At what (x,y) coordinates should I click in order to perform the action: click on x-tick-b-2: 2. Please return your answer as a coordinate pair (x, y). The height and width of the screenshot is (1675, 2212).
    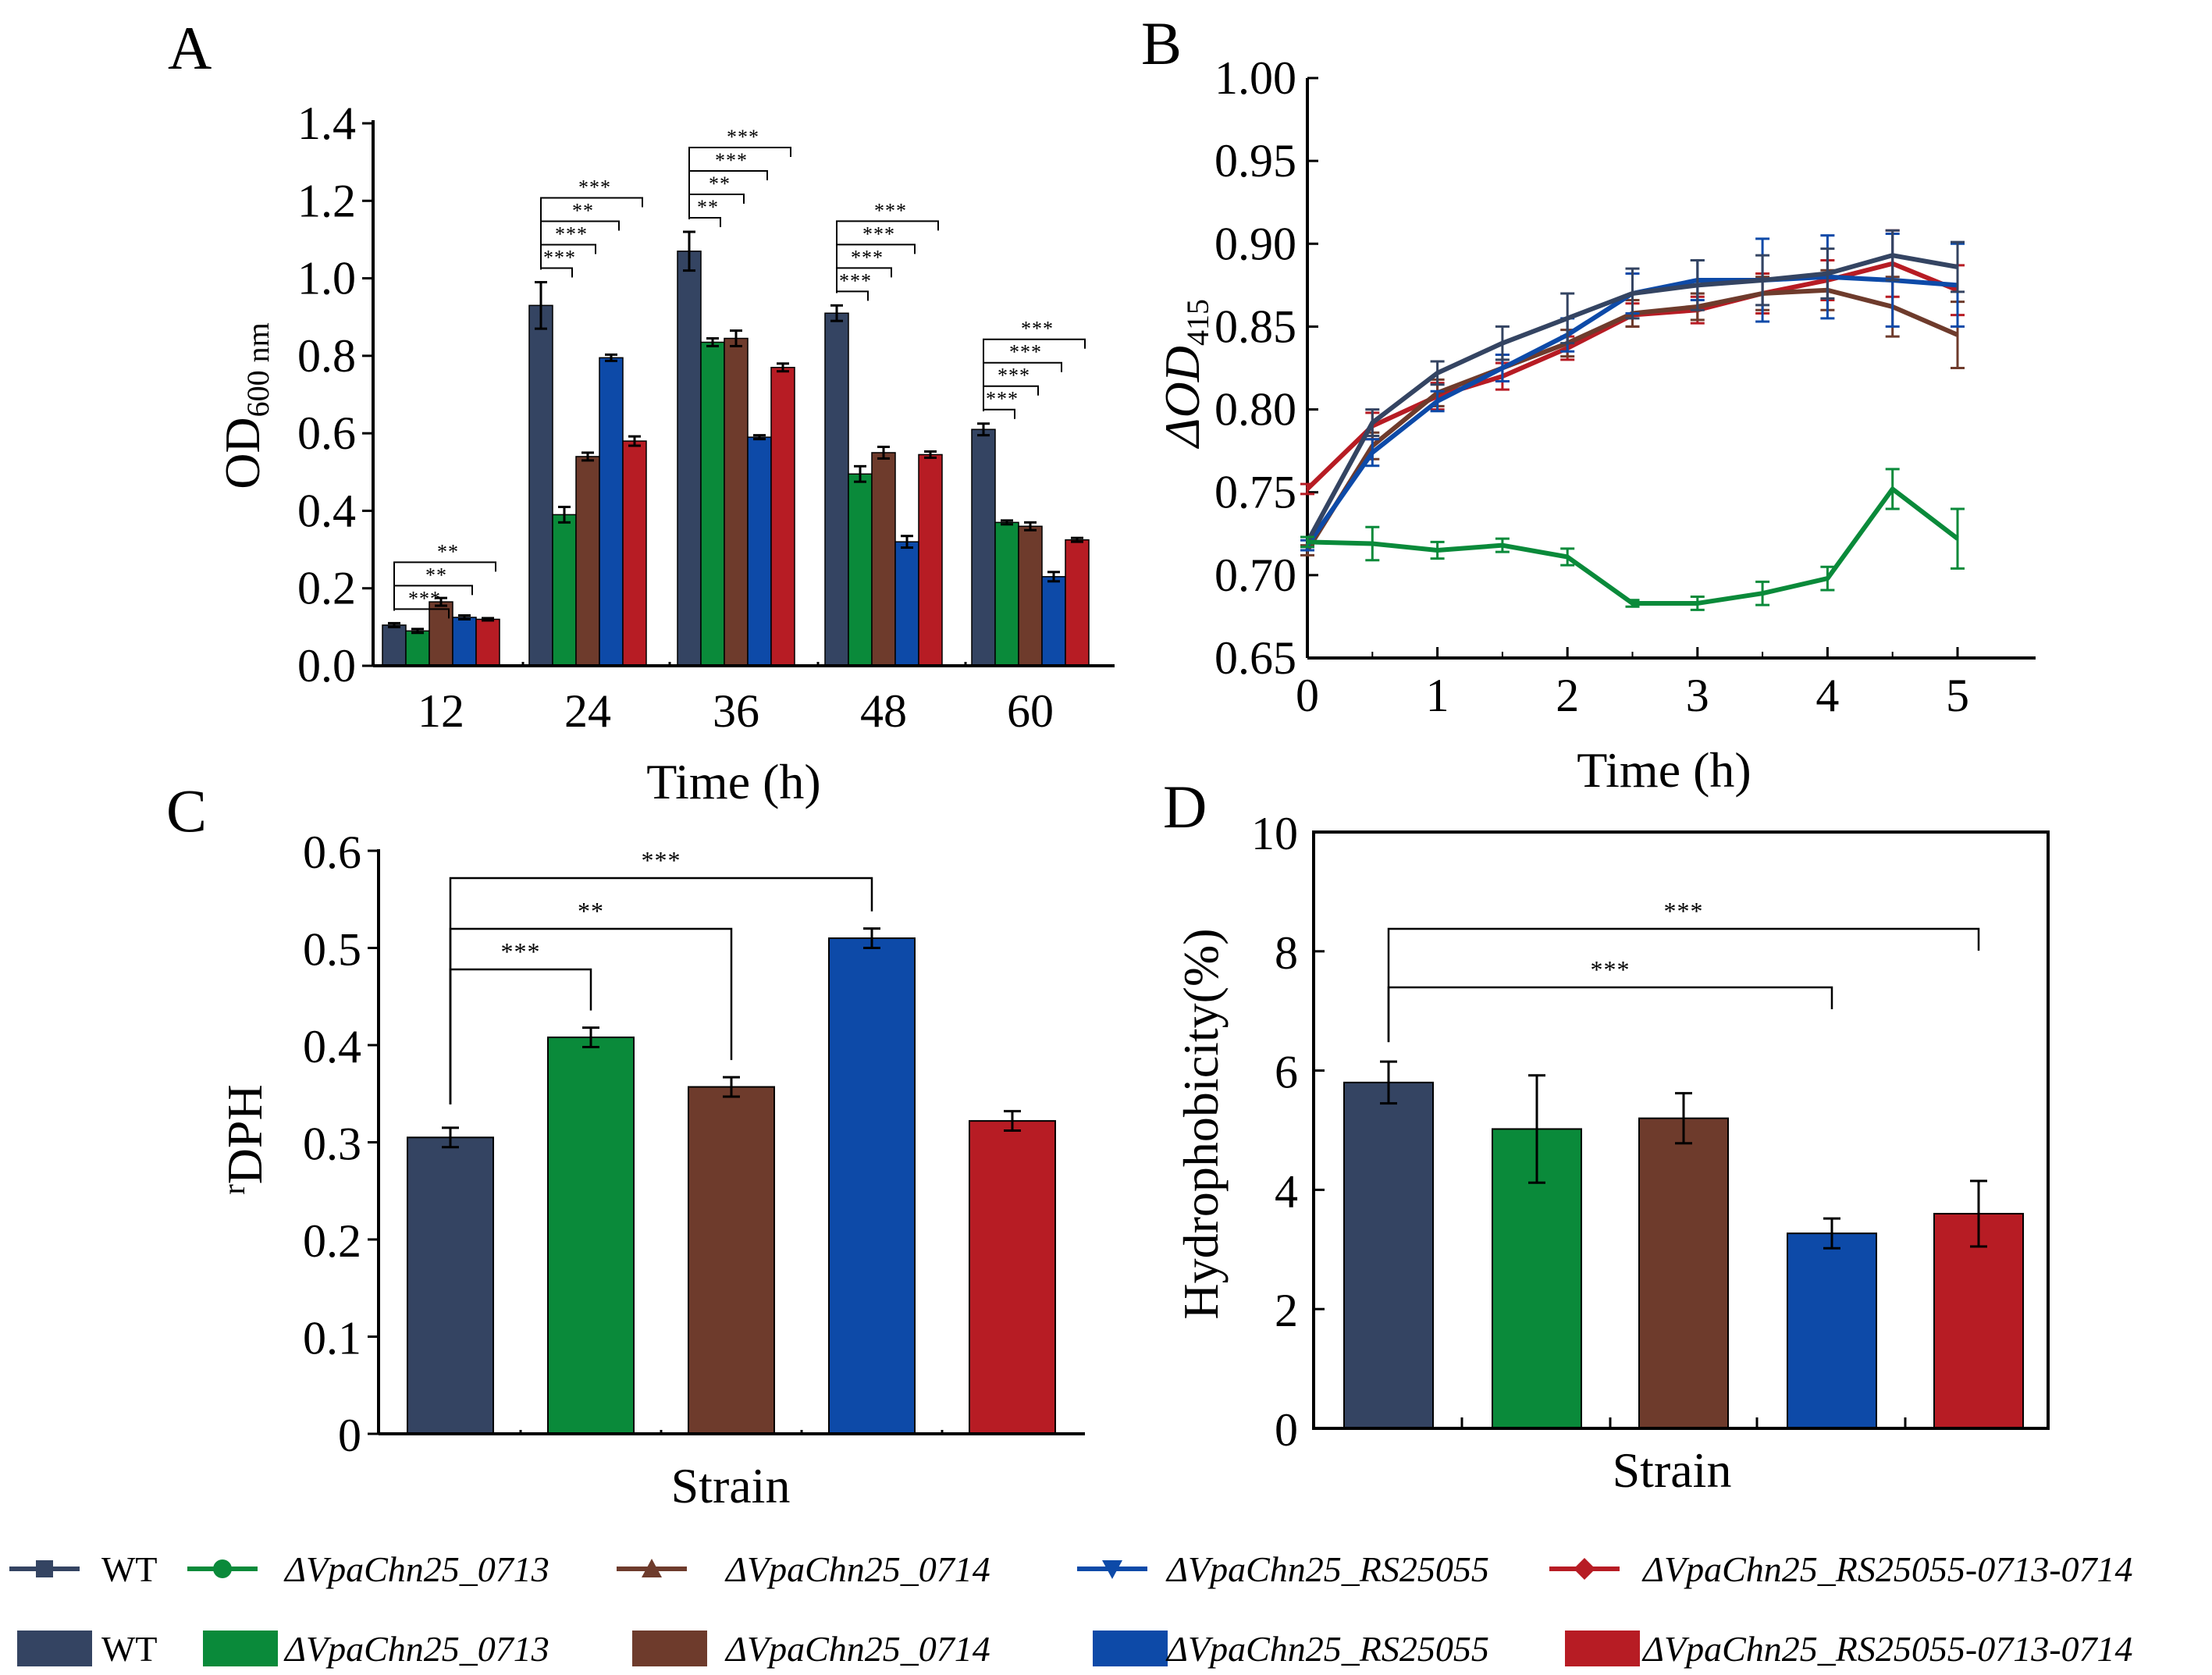
    Looking at the image, I should click on (1568, 695).